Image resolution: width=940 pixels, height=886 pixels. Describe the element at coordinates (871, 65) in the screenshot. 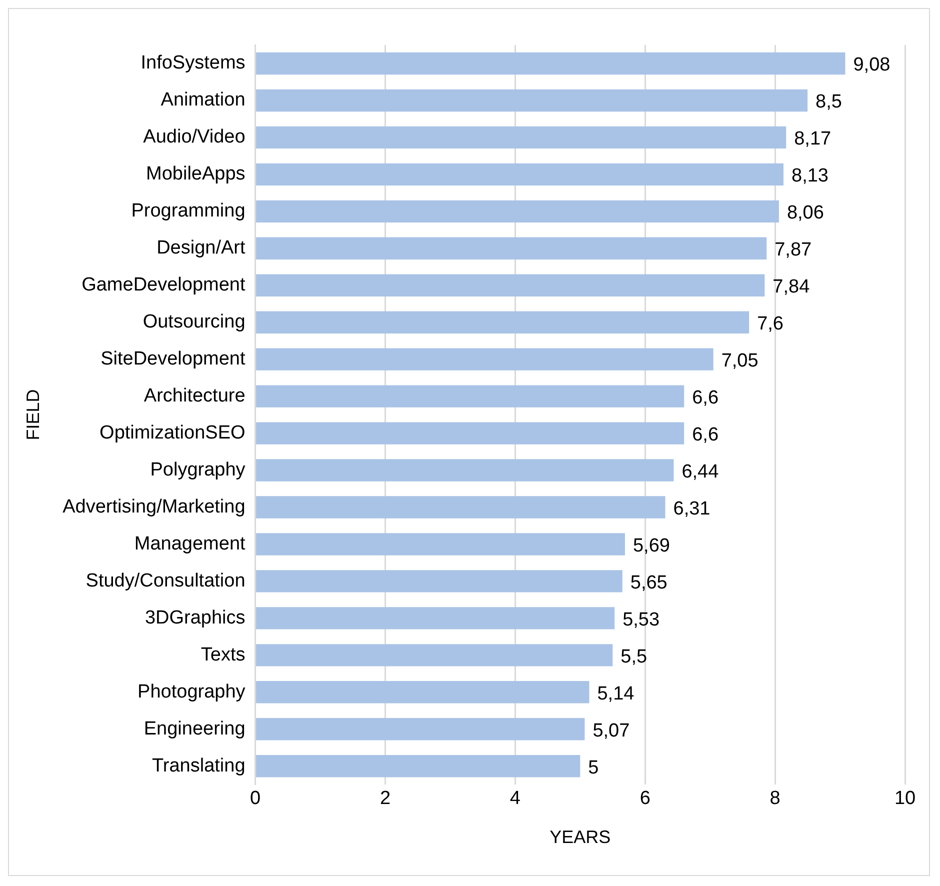

I see `data-label: 9,08` at that location.